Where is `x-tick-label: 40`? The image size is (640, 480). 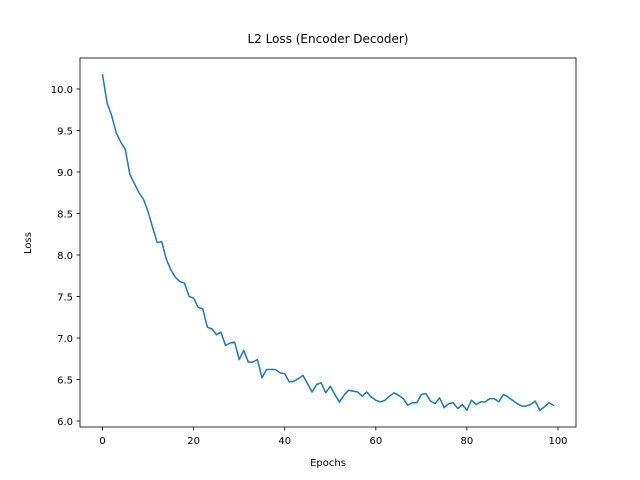
x-tick-label: 40 is located at coordinates (284, 441).